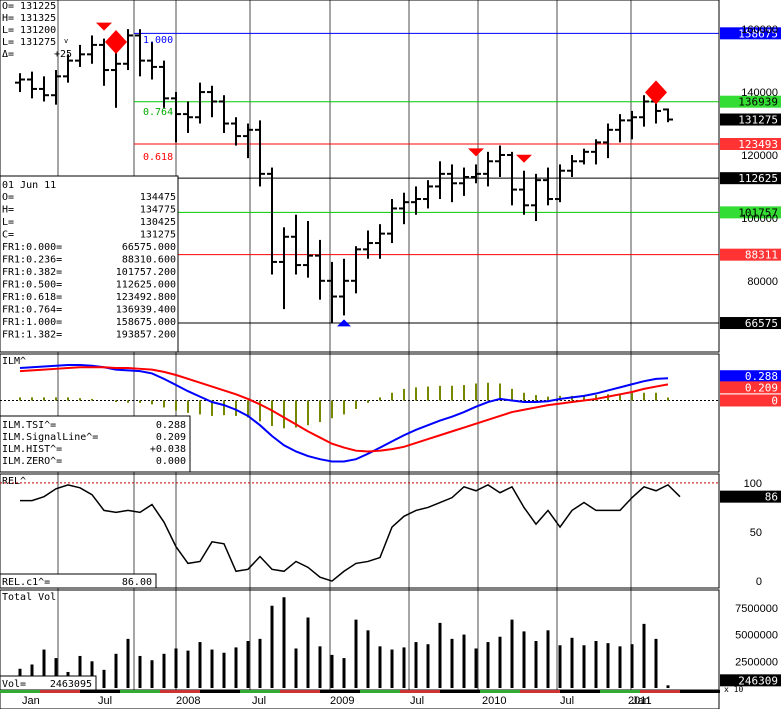 The height and width of the screenshot is (709, 781). I want to click on sell-diamond-icon, so click(116, 42).